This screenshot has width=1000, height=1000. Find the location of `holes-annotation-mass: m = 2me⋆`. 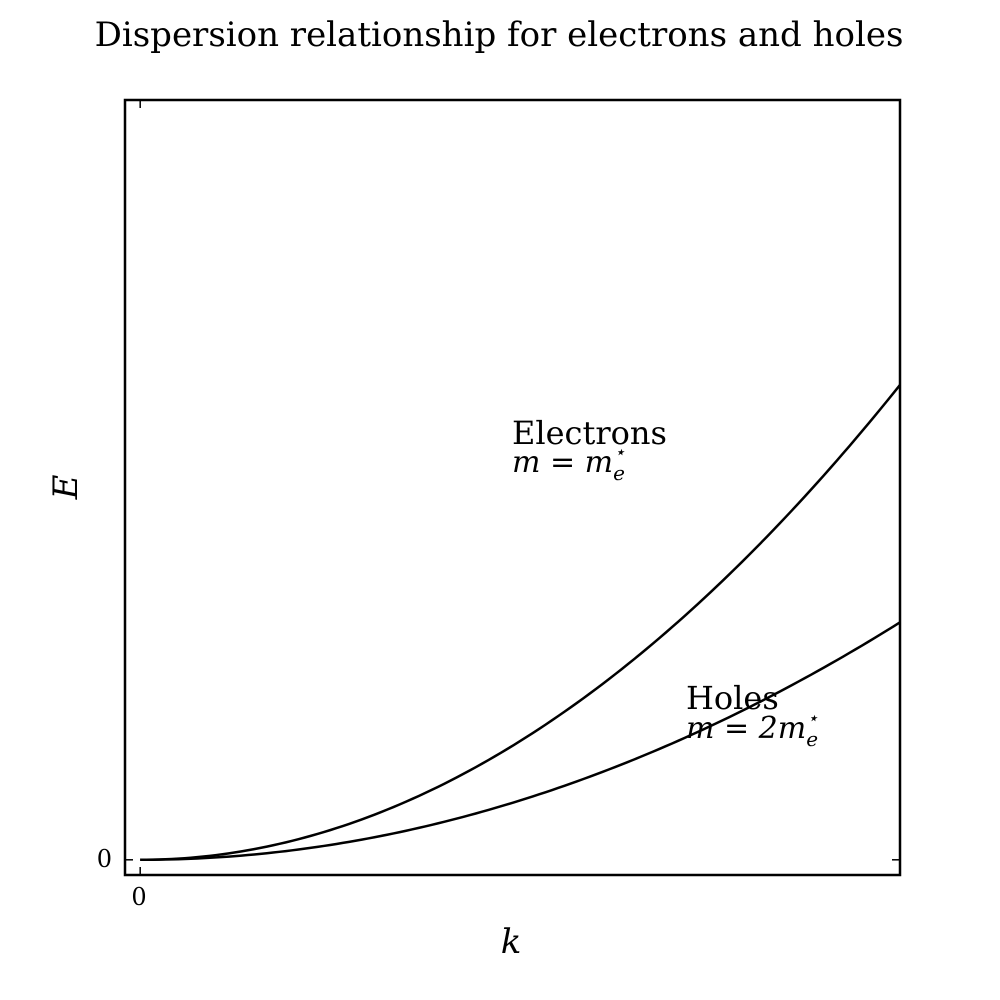

holes-annotation-mass: m = 2me⋆ is located at coordinates (752, 729).